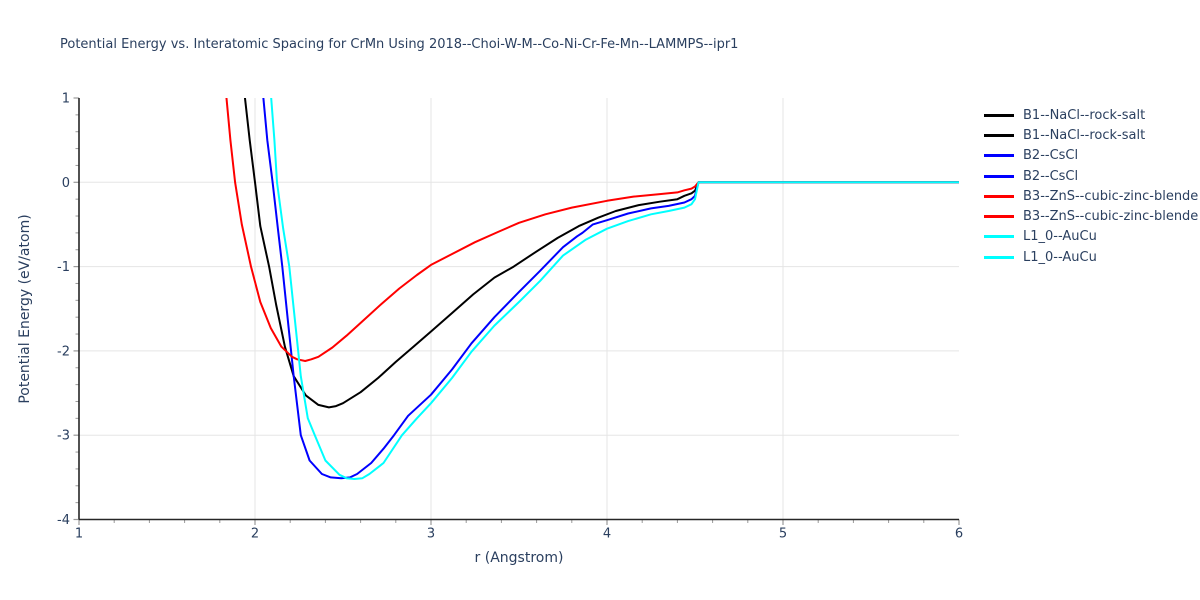 The width and height of the screenshot is (1200, 600). I want to click on x-axis-title: r (Angstrom), so click(519, 558).